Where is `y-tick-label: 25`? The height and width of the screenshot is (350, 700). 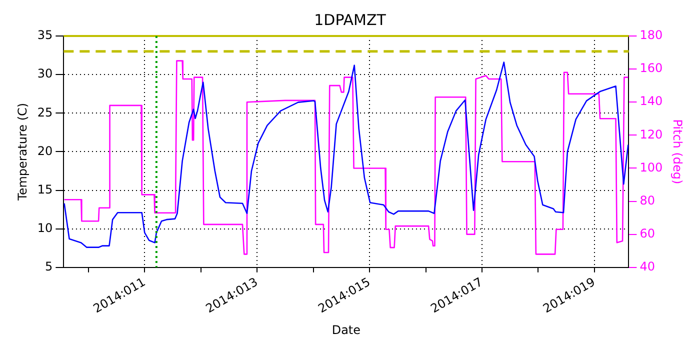 y-tick-label: 25 is located at coordinates (45, 112).